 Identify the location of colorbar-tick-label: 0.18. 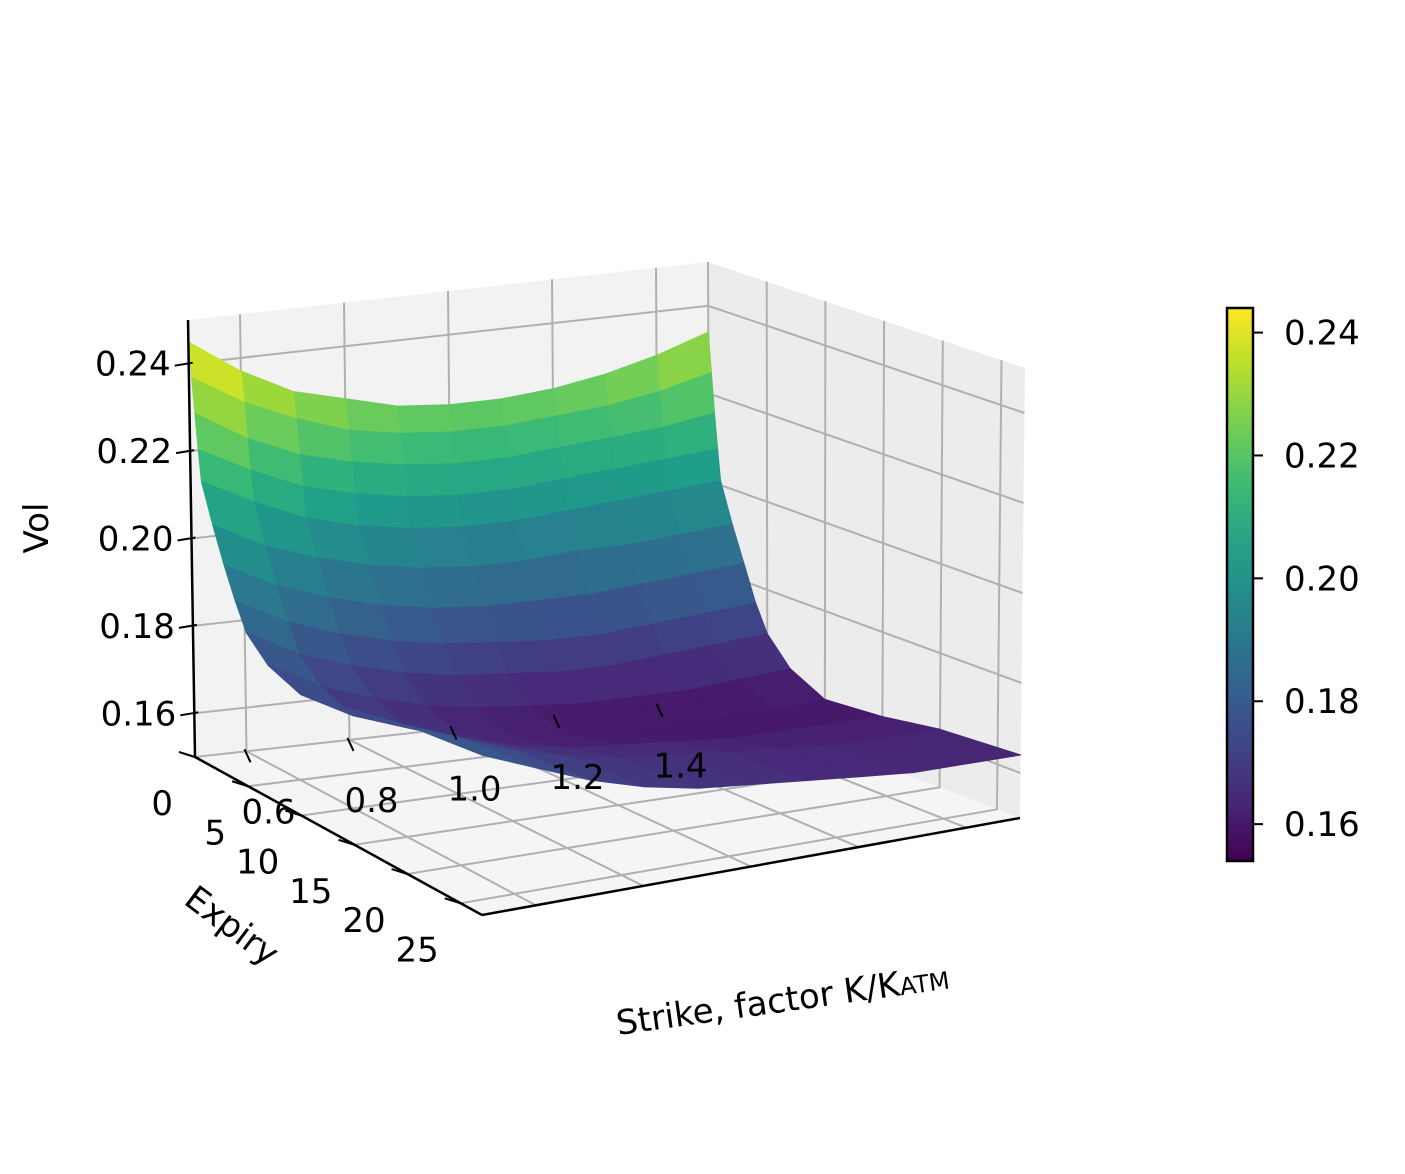
(1322, 702).